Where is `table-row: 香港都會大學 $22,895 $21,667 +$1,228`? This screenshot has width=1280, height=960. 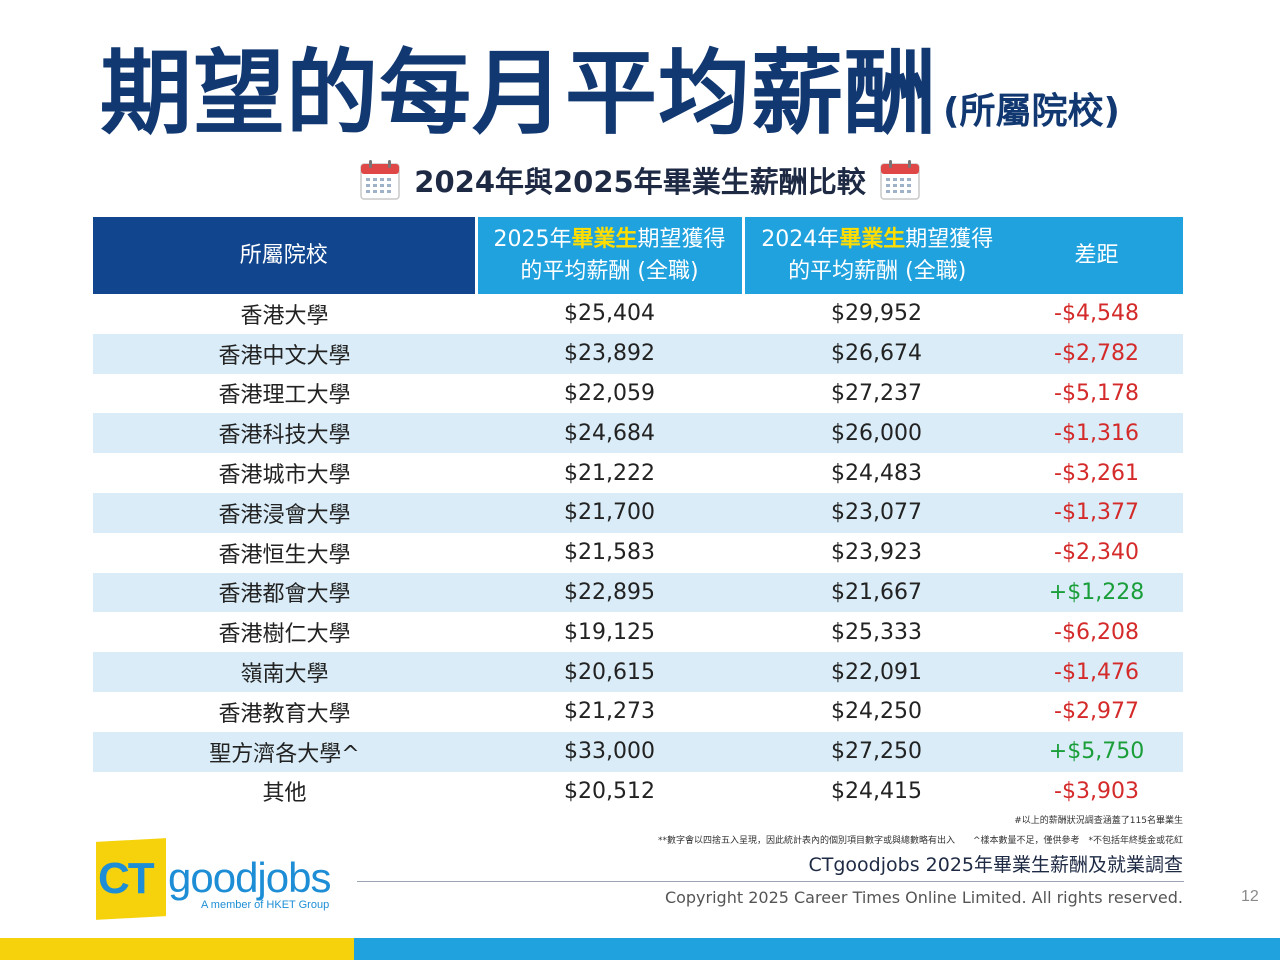 table-row: 香港都會大學 $22,895 $21,667 +$1,228 is located at coordinates (638, 592).